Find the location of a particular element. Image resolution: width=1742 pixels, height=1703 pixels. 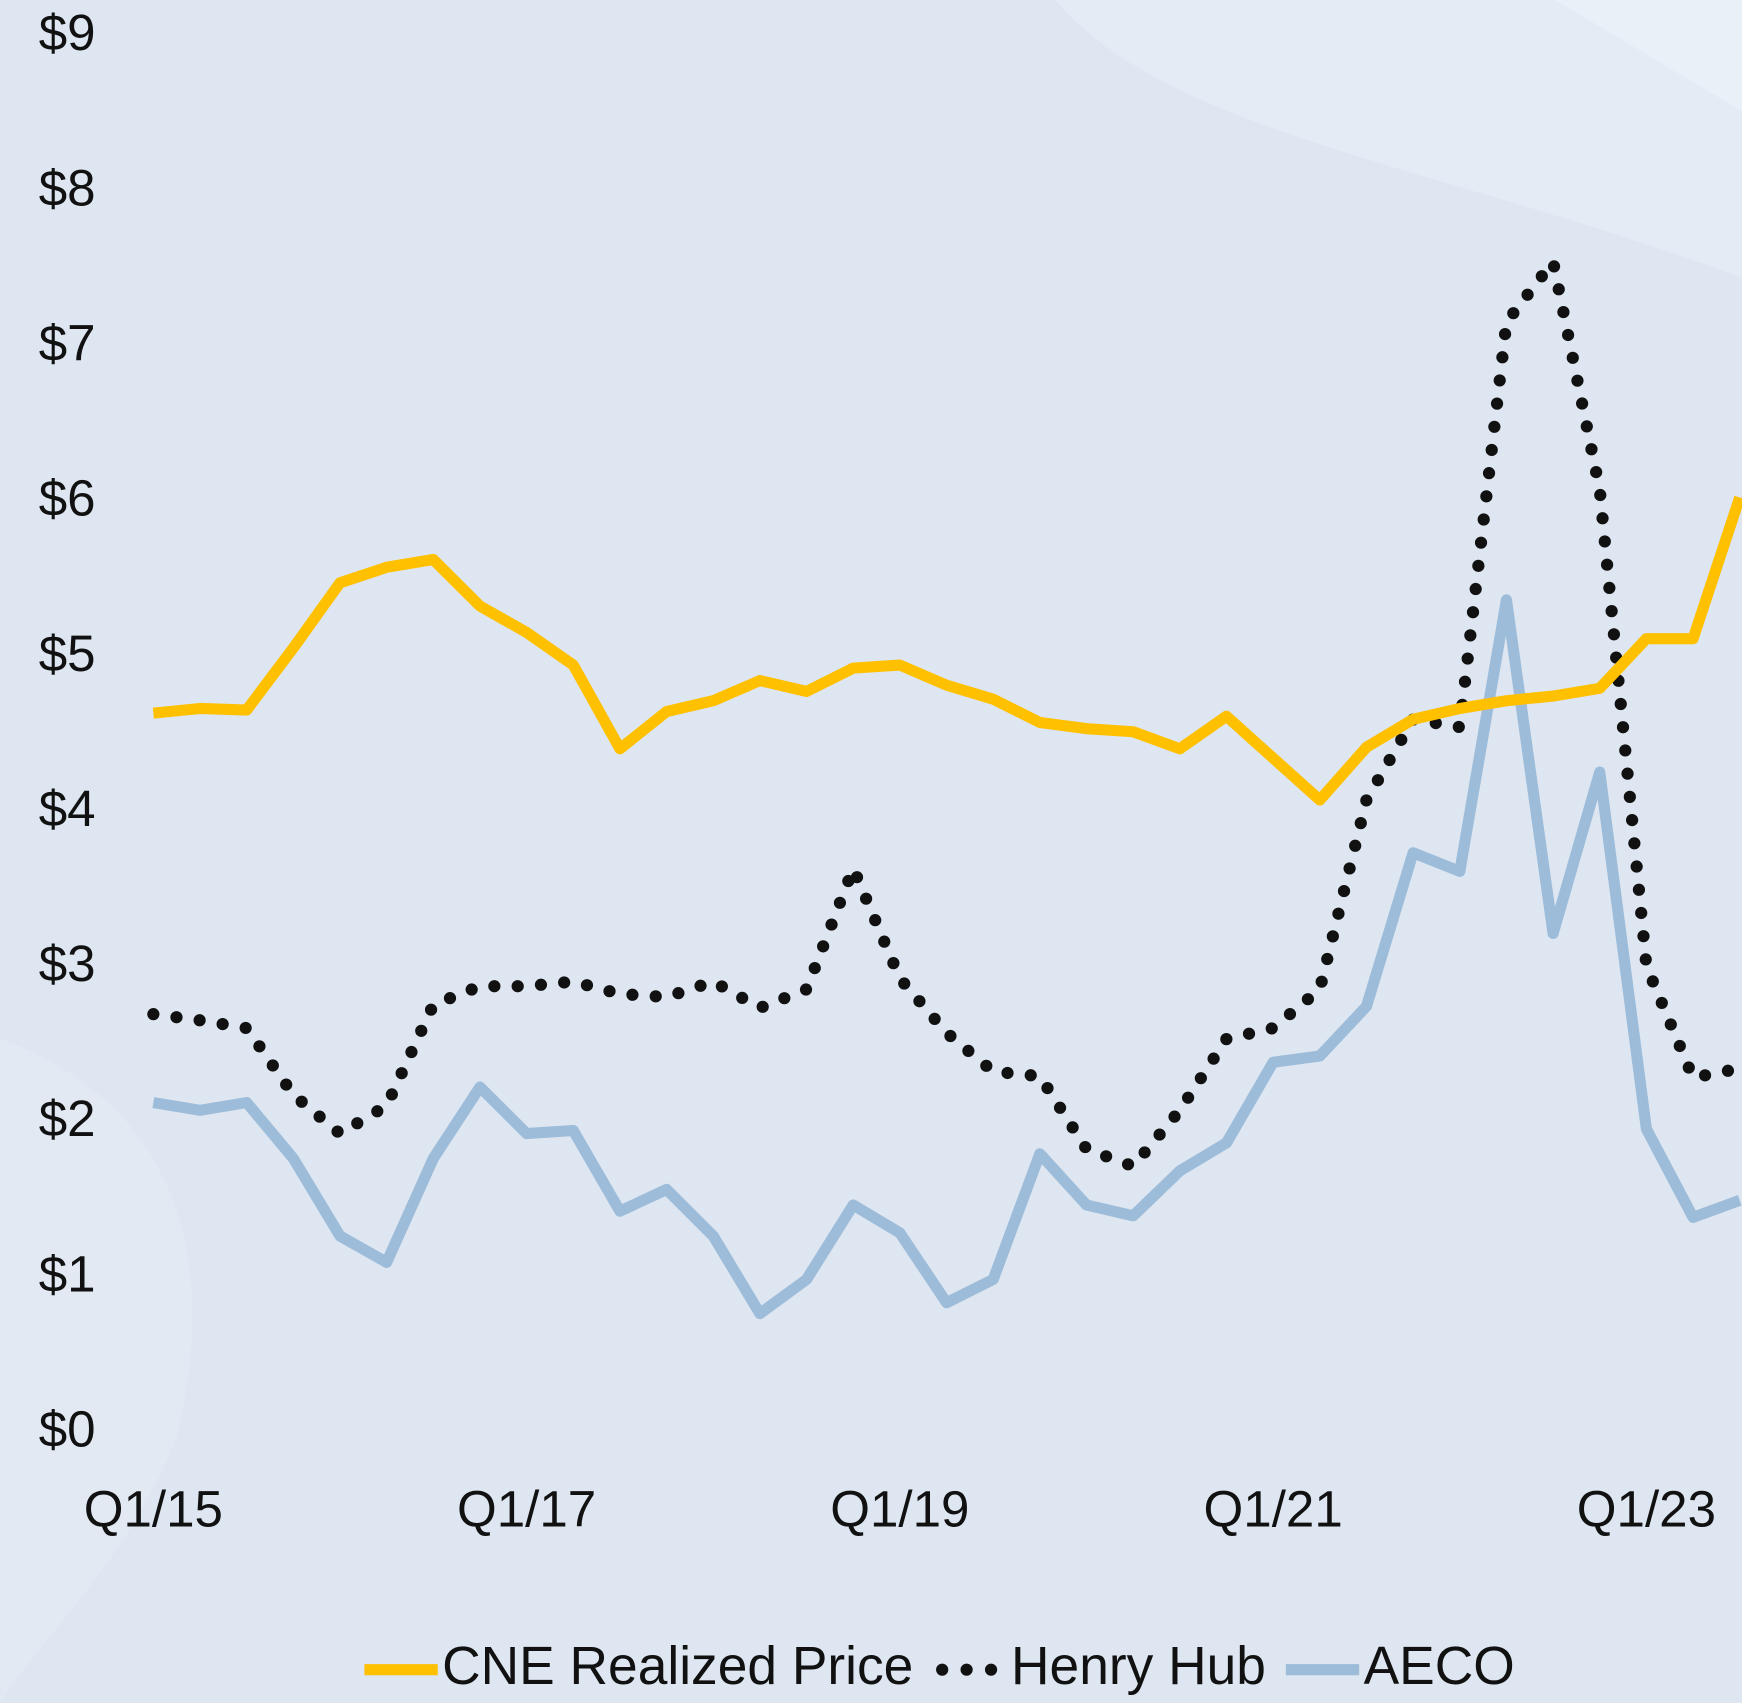

y-tick-label: $6 is located at coordinates (67, 498).